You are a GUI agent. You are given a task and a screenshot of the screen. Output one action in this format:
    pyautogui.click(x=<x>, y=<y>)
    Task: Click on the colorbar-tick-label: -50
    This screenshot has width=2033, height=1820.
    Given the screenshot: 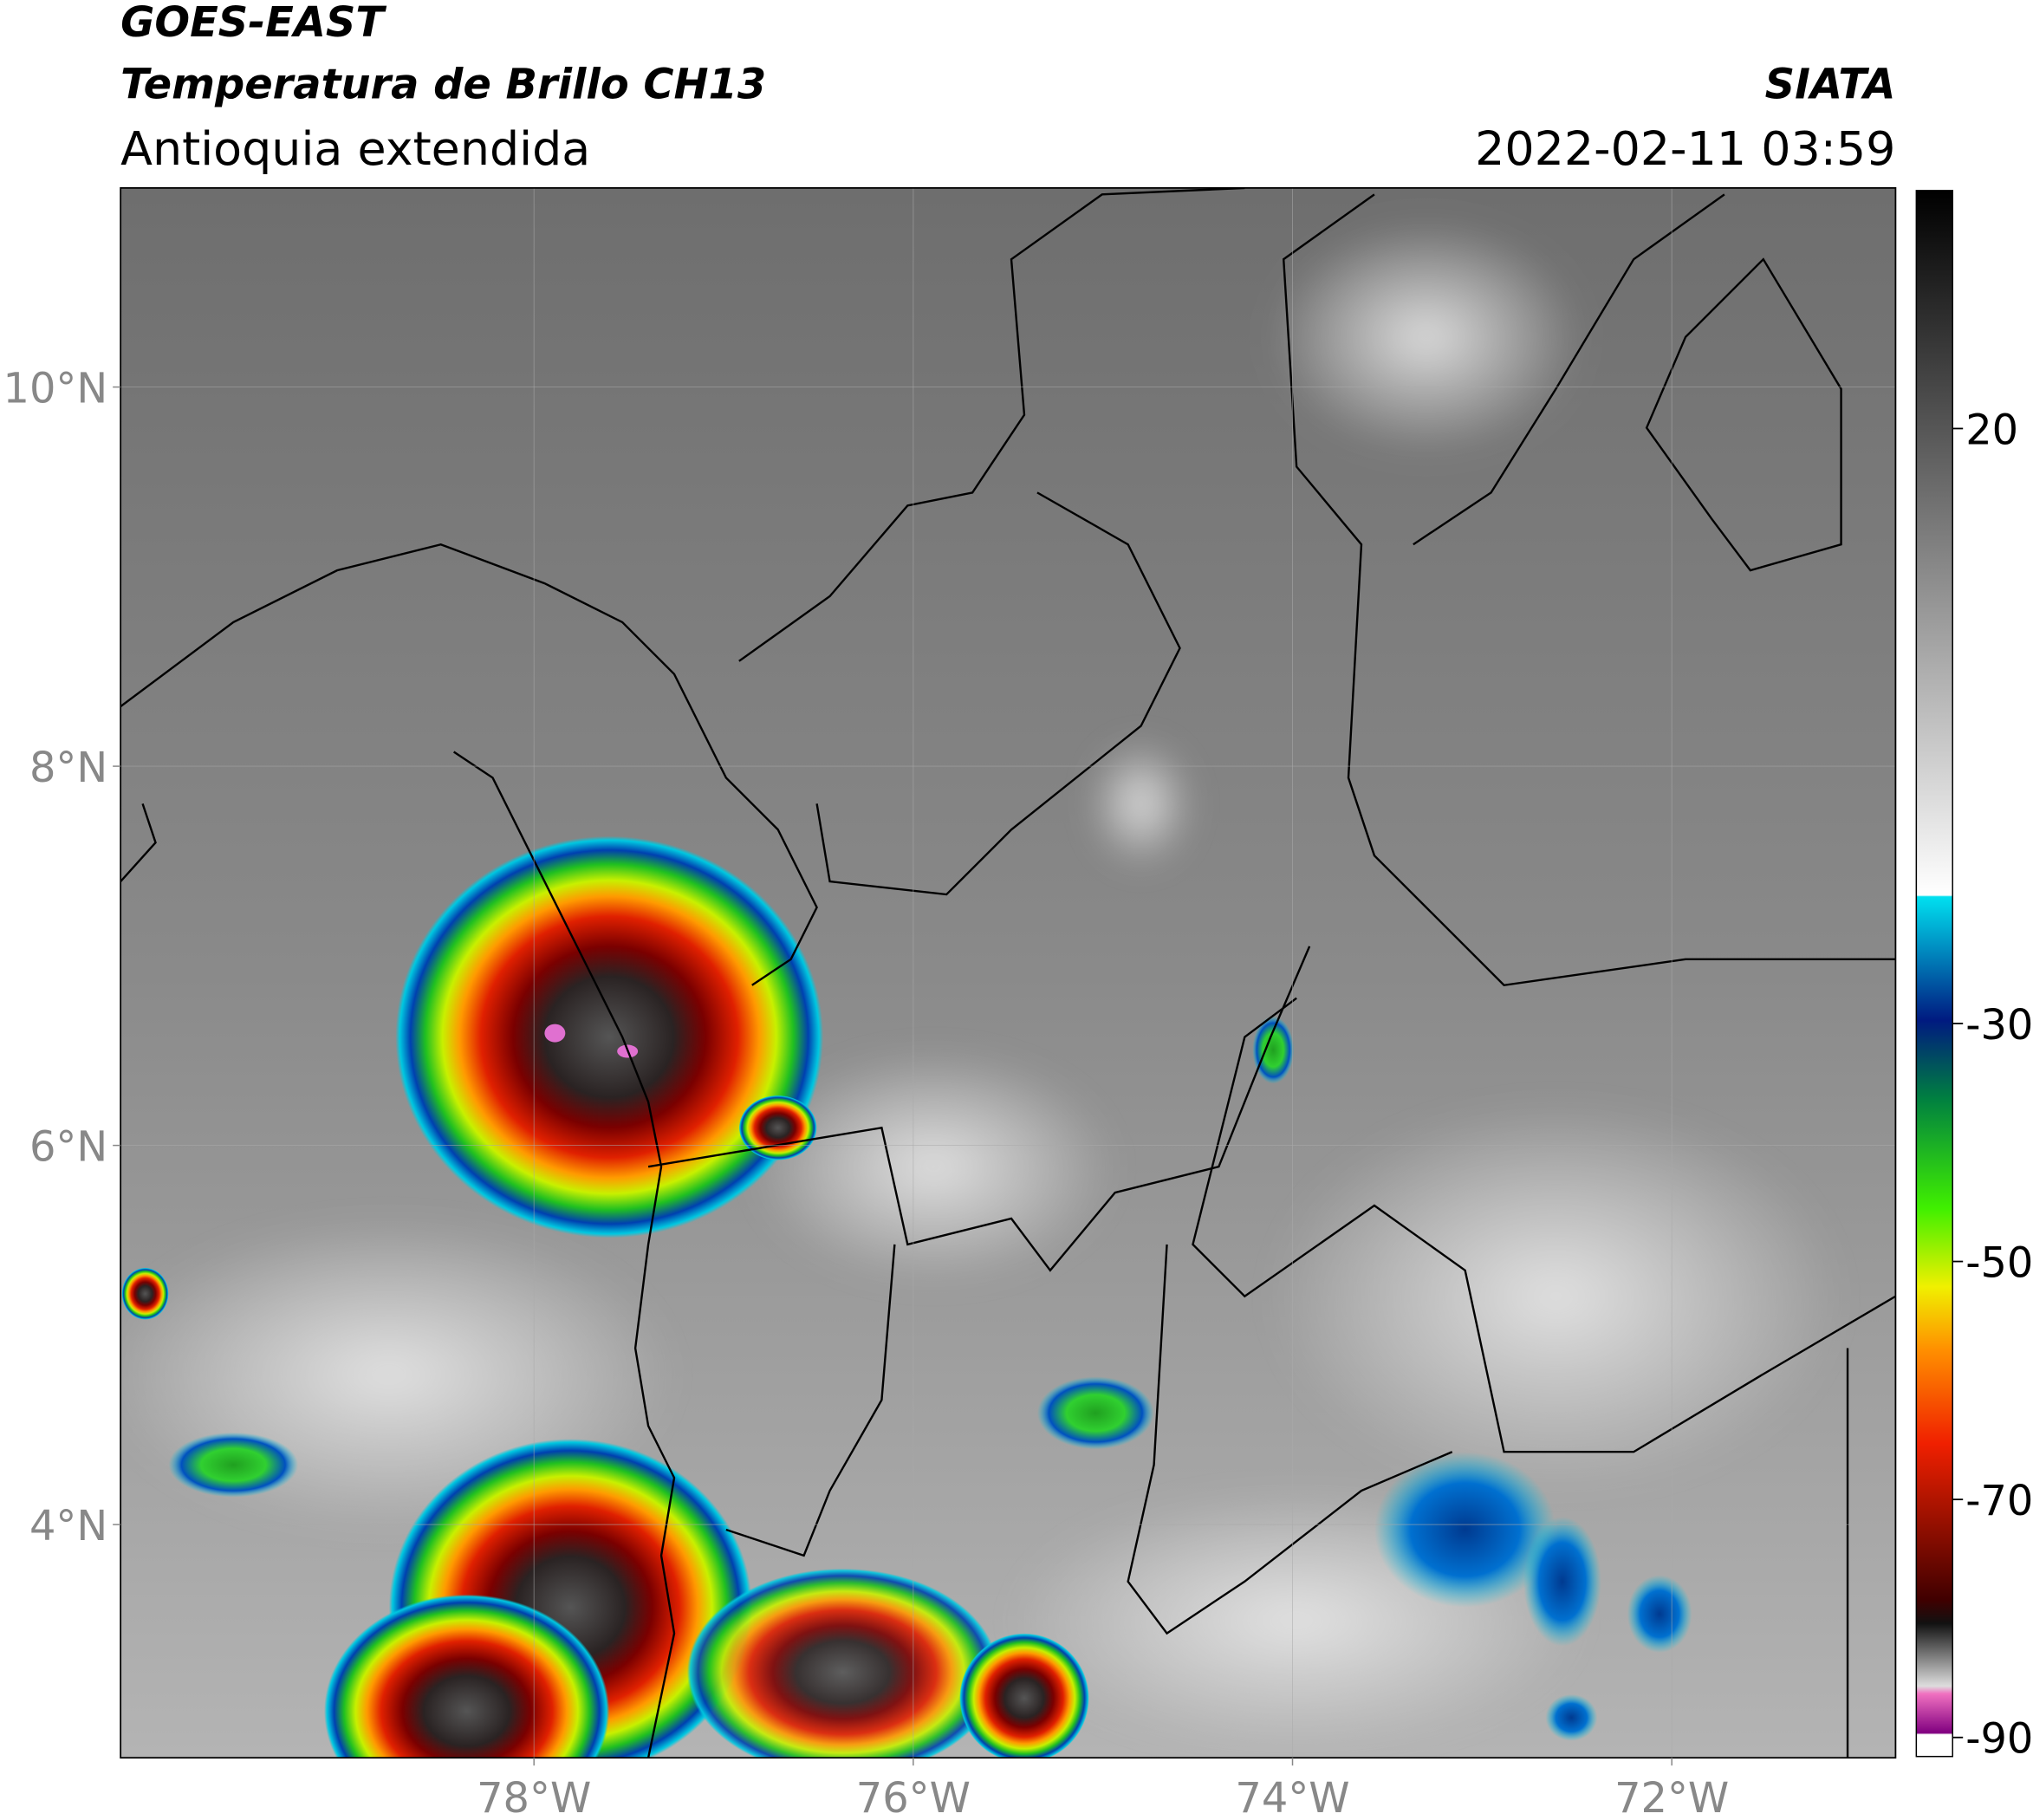 What is the action you would take?
    pyautogui.click(x=1999, y=1264)
    